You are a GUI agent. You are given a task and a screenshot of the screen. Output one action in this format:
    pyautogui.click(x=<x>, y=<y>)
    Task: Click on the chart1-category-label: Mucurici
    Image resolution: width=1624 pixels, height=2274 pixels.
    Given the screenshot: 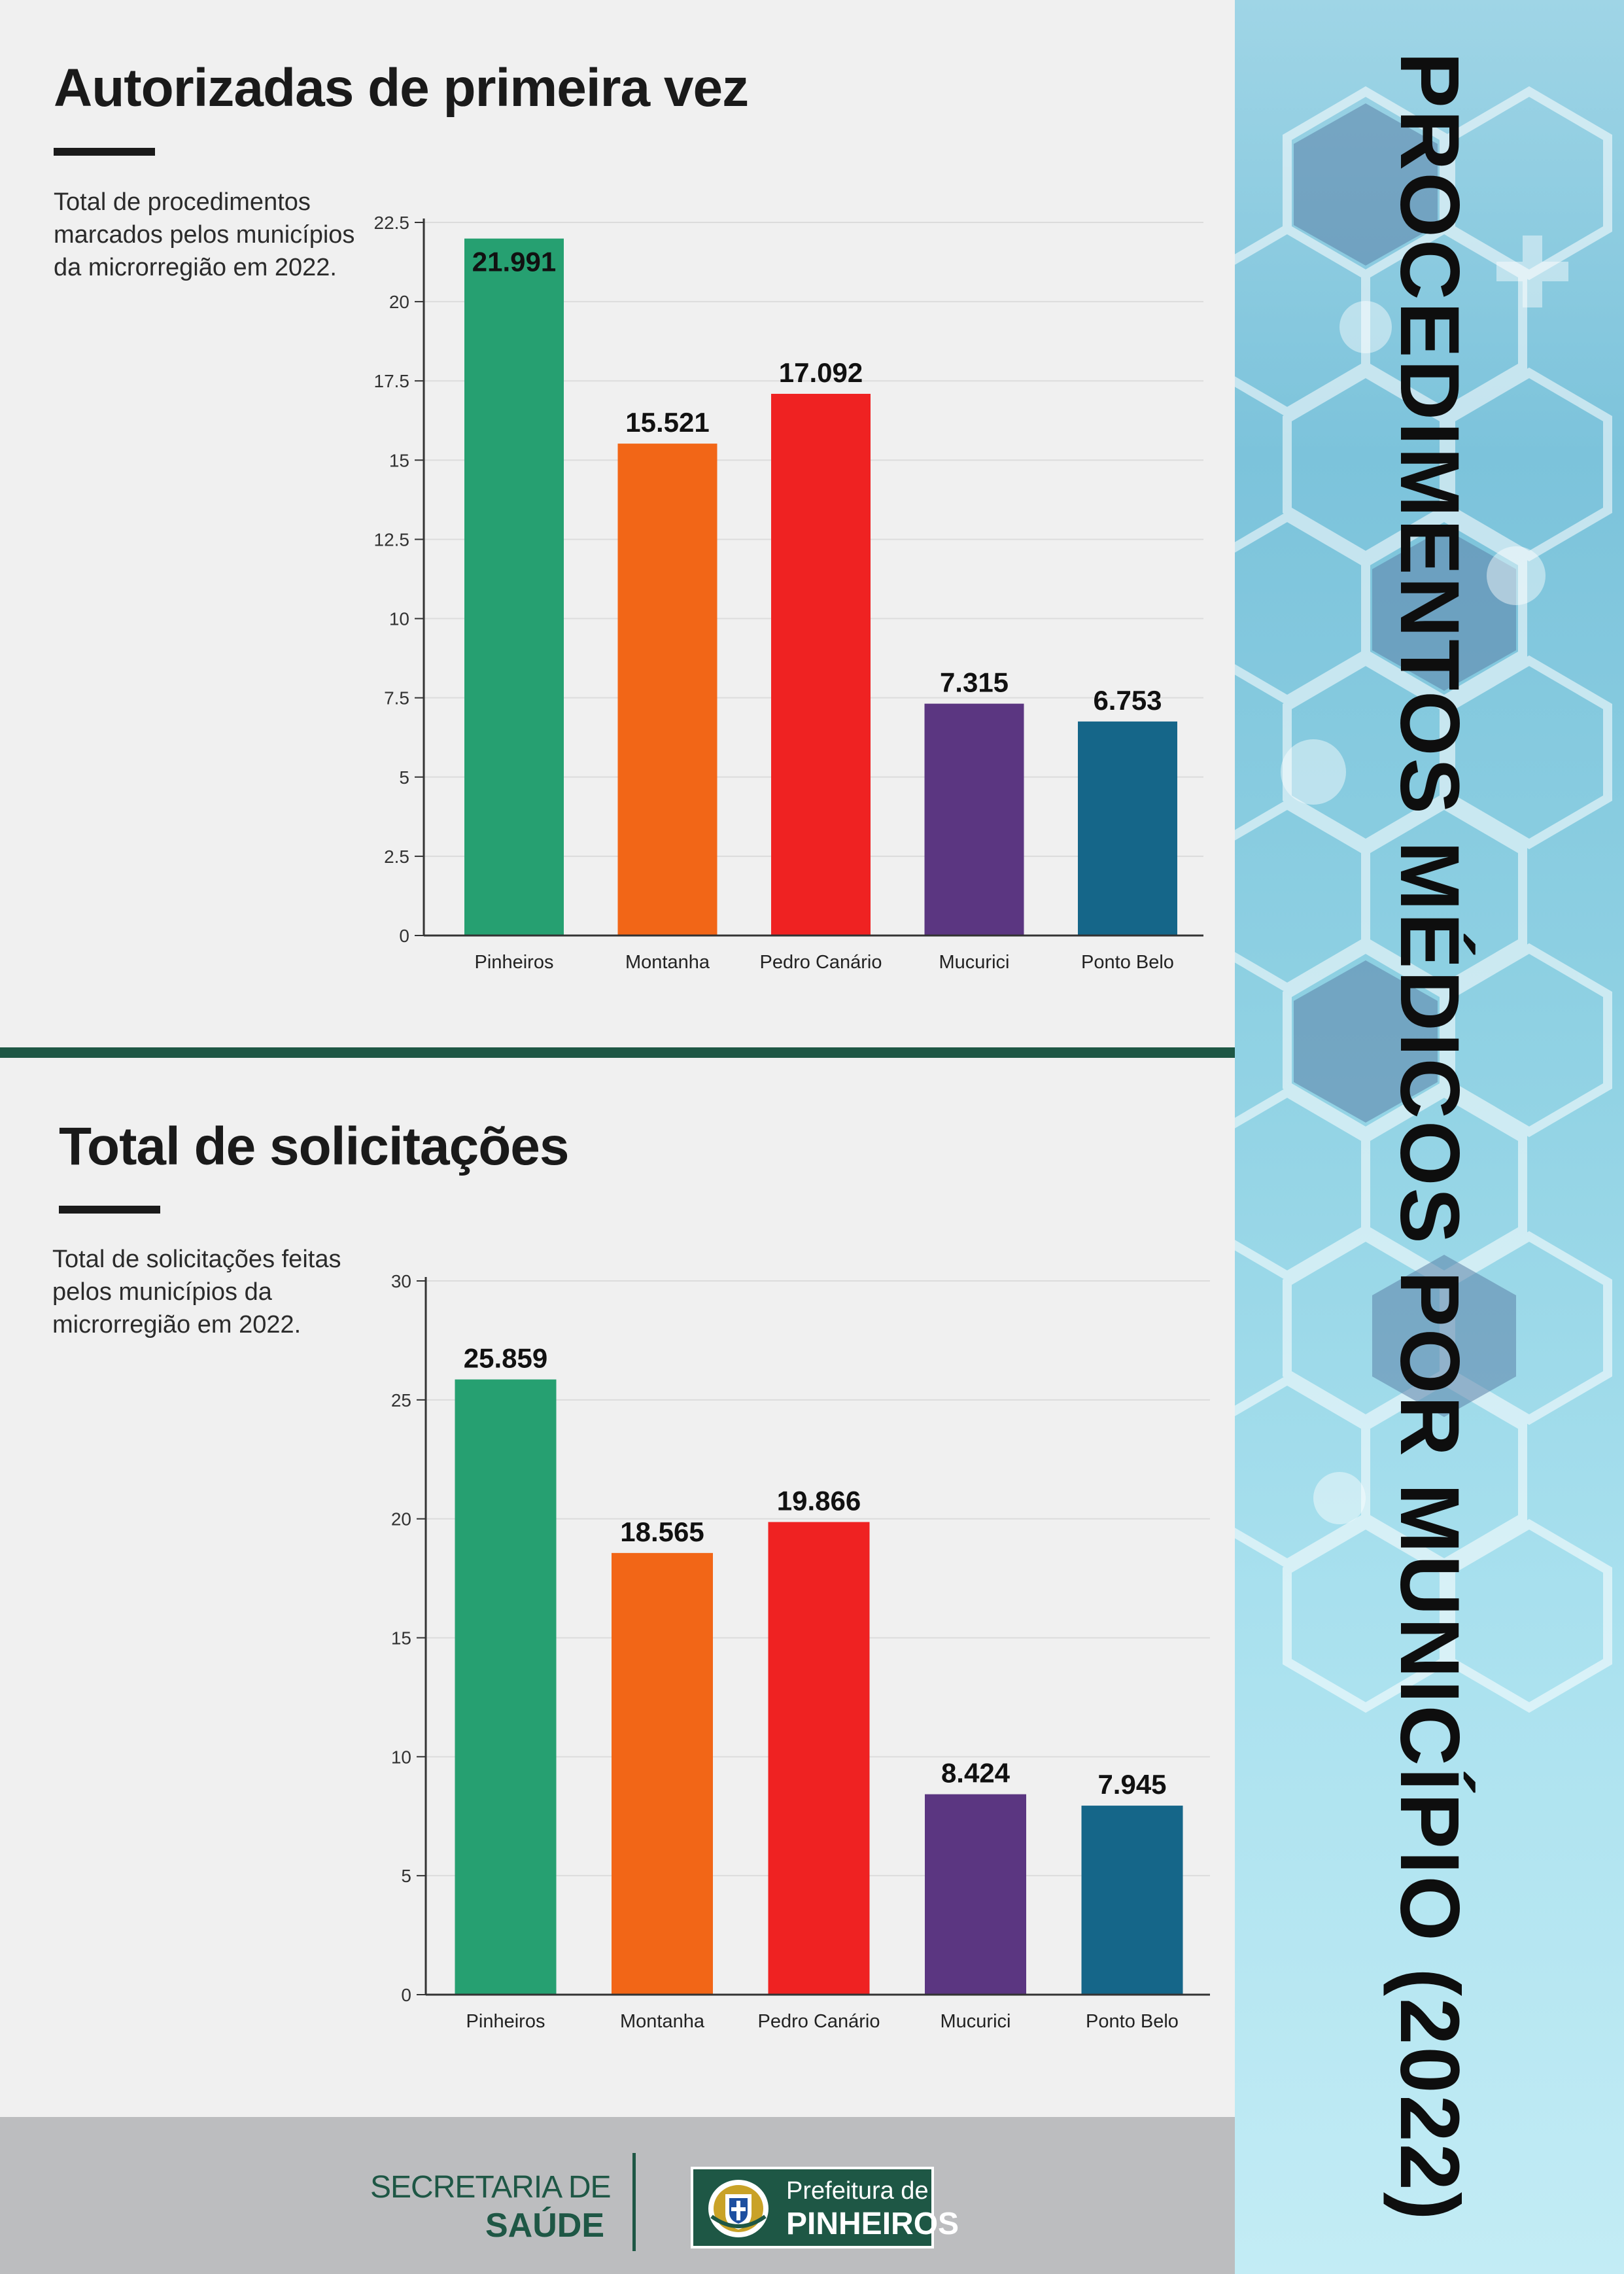 What is the action you would take?
    pyautogui.click(x=974, y=963)
    